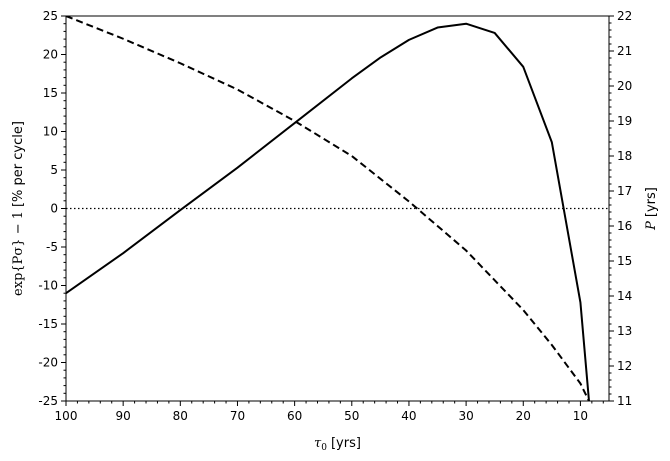 This screenshot has width=670, height=461. I want to click on x-tick-label: 70, so click(237, 416).